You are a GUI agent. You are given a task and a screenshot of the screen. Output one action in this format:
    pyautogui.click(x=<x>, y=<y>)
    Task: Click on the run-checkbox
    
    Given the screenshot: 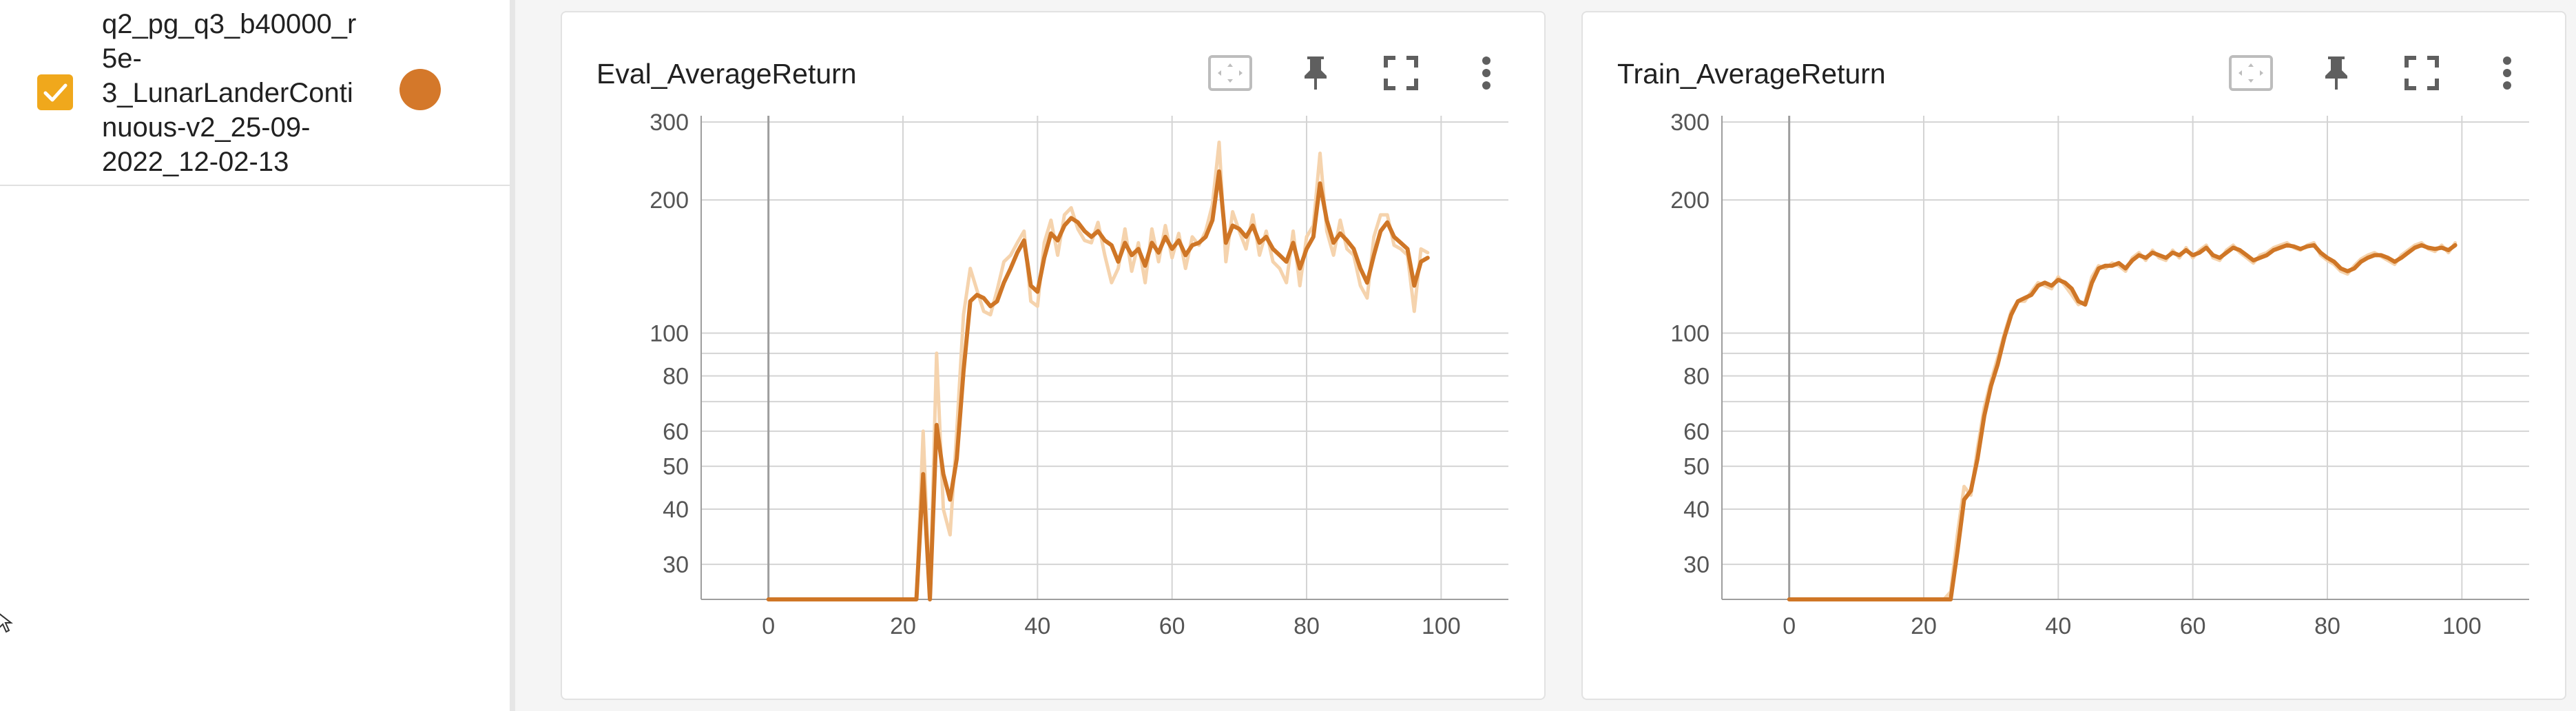 What is the action you would take?
    pyautogui.click(x=55, y=92)
    